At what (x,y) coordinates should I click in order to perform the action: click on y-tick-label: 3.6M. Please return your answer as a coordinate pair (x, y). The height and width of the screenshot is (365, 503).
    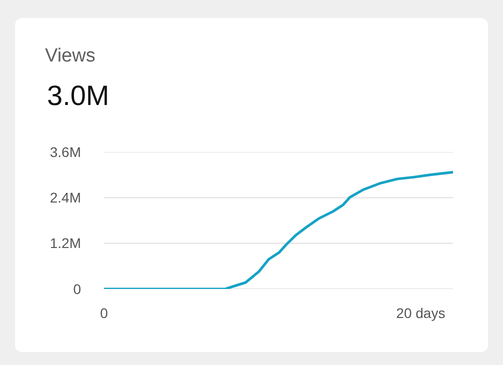
    Looking at the image, I should click on (65, 152).